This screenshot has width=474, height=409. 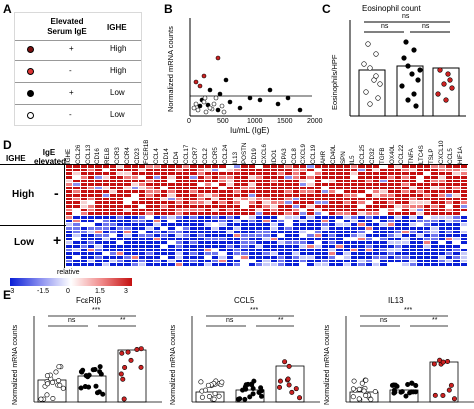 What do you see at coordinates (118, 155) in the screenshot?
I see `gene-label: CCR3` at bounding box center [118, 155].